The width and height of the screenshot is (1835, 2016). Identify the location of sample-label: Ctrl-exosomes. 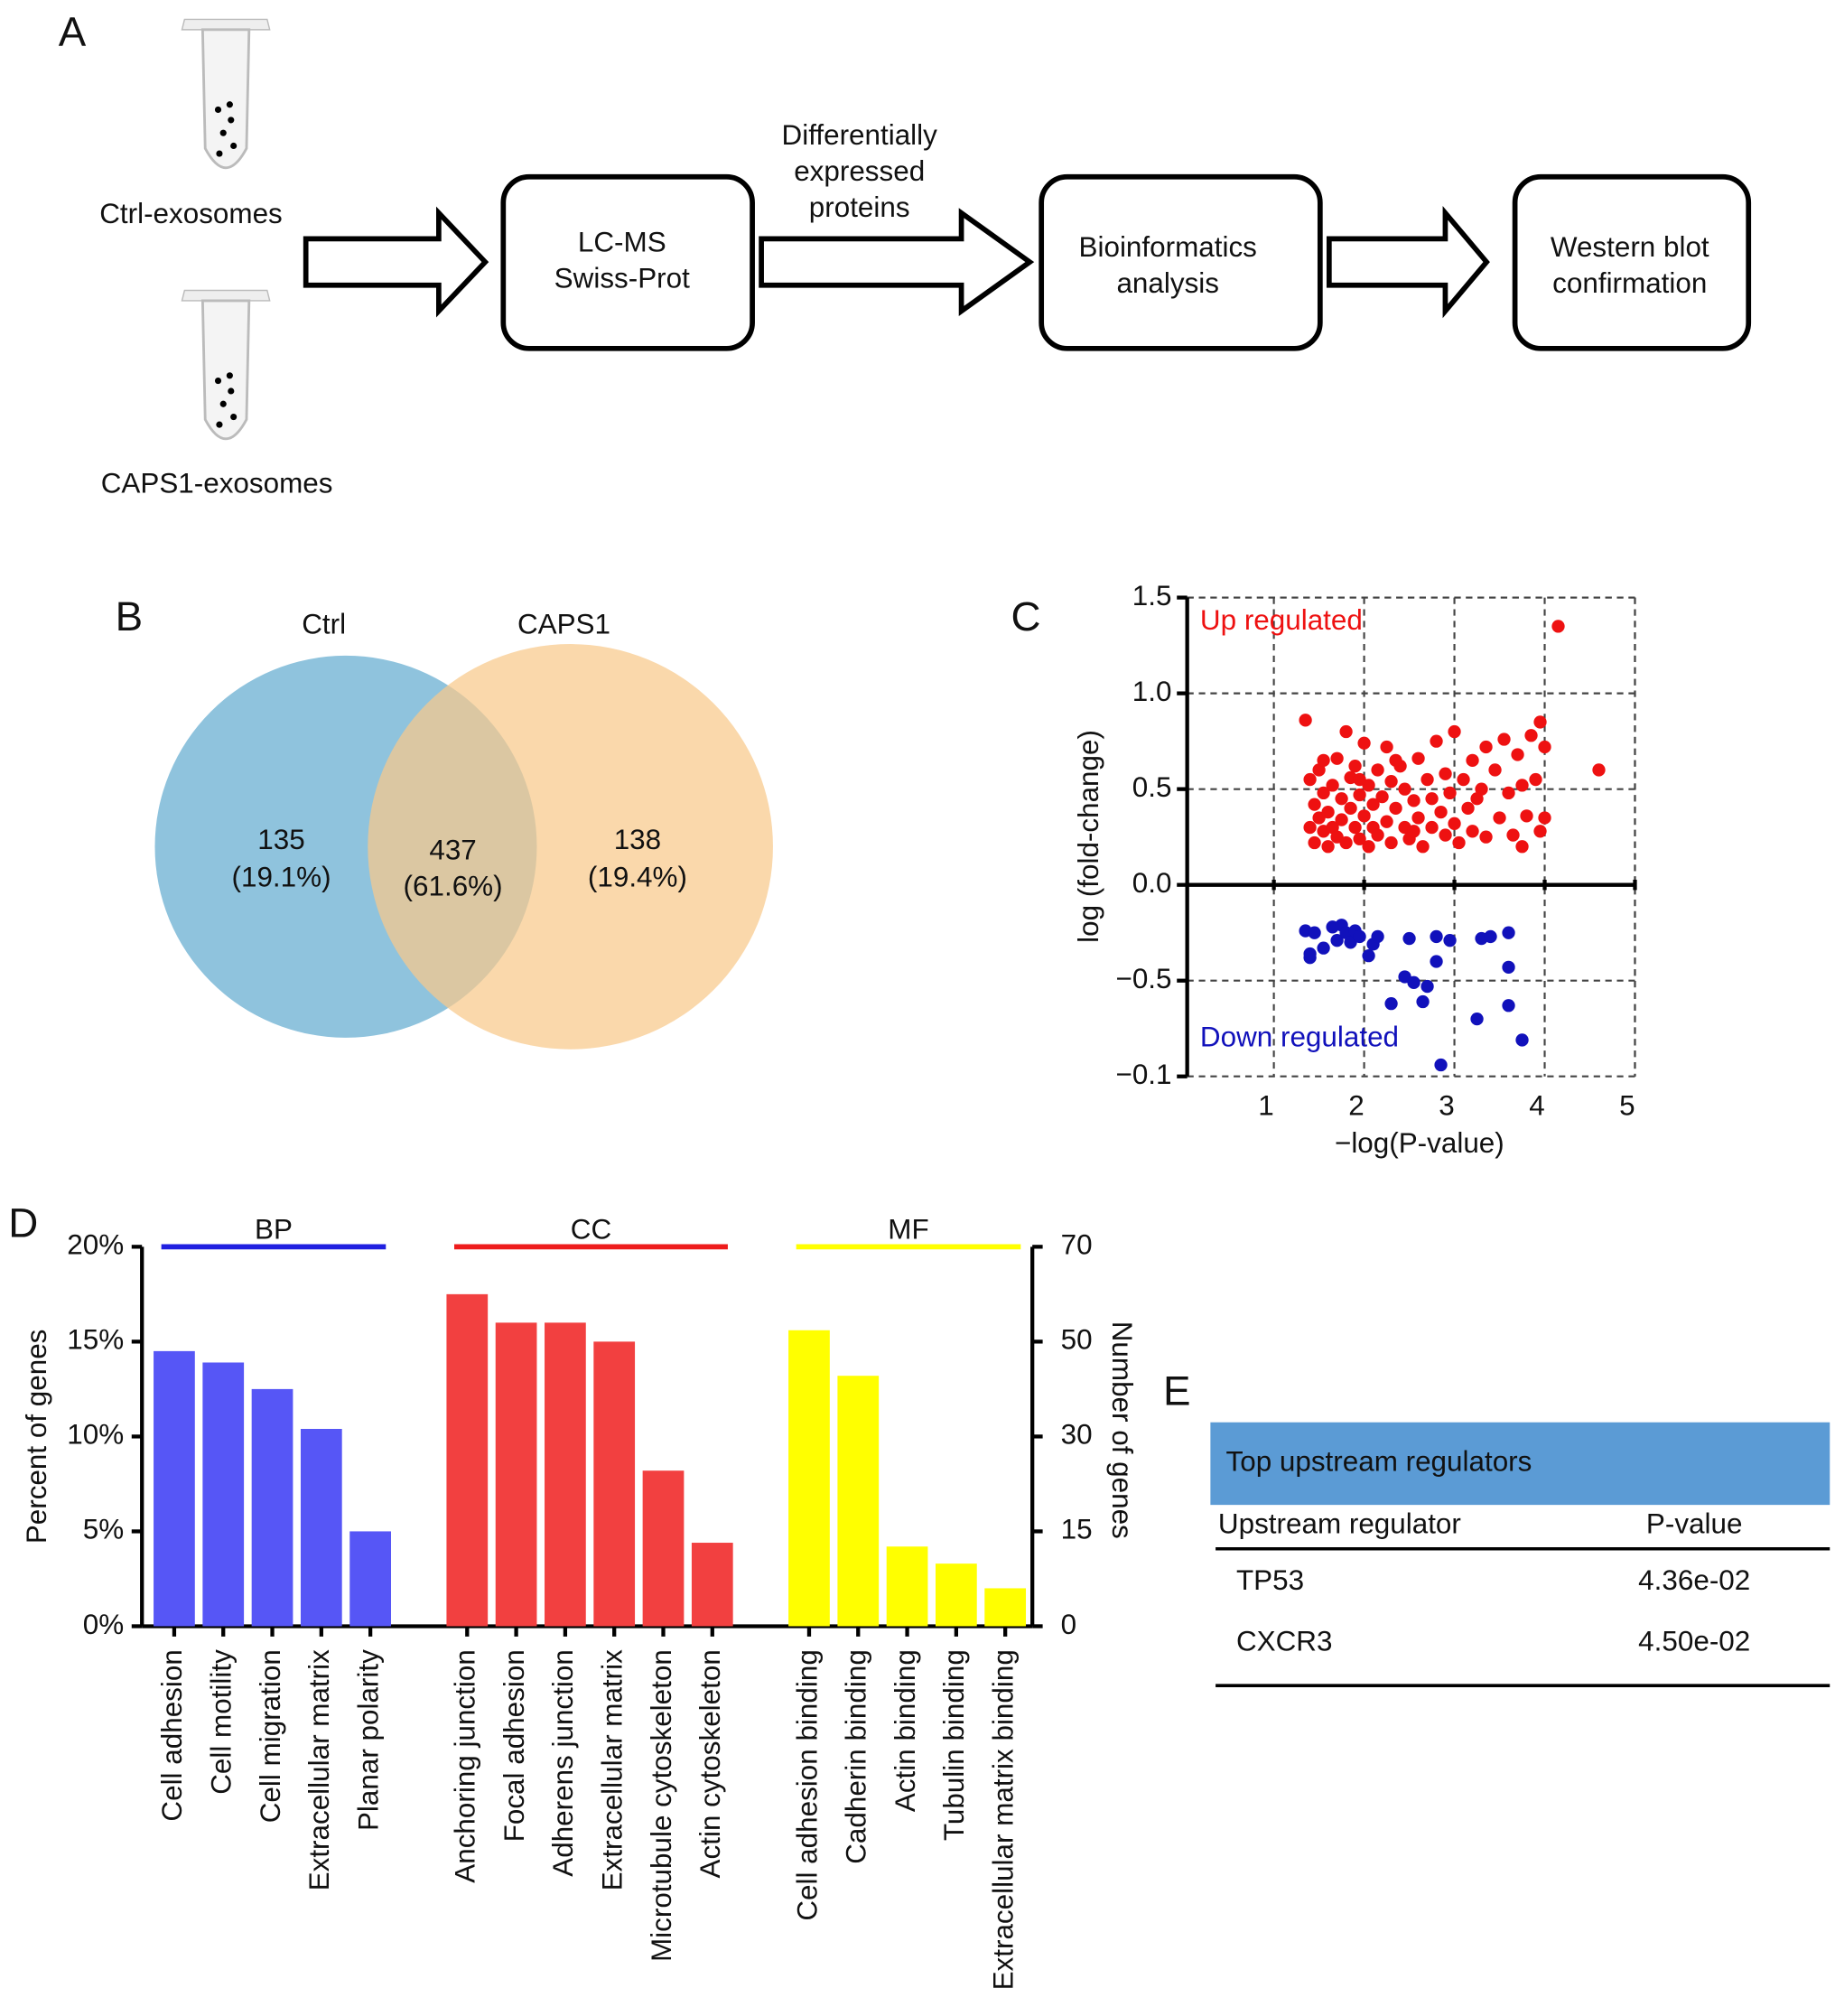
(191, 213).